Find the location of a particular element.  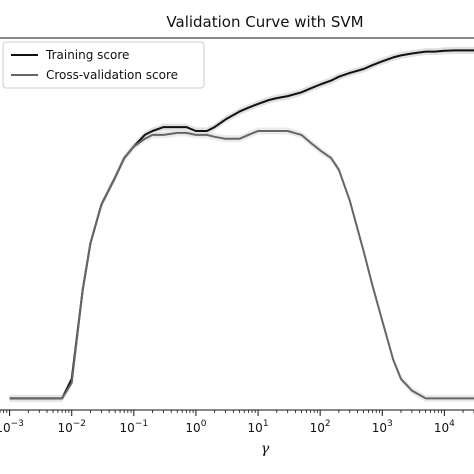

x-tick-label: 10⁴ is located at coordinates (444, 427).